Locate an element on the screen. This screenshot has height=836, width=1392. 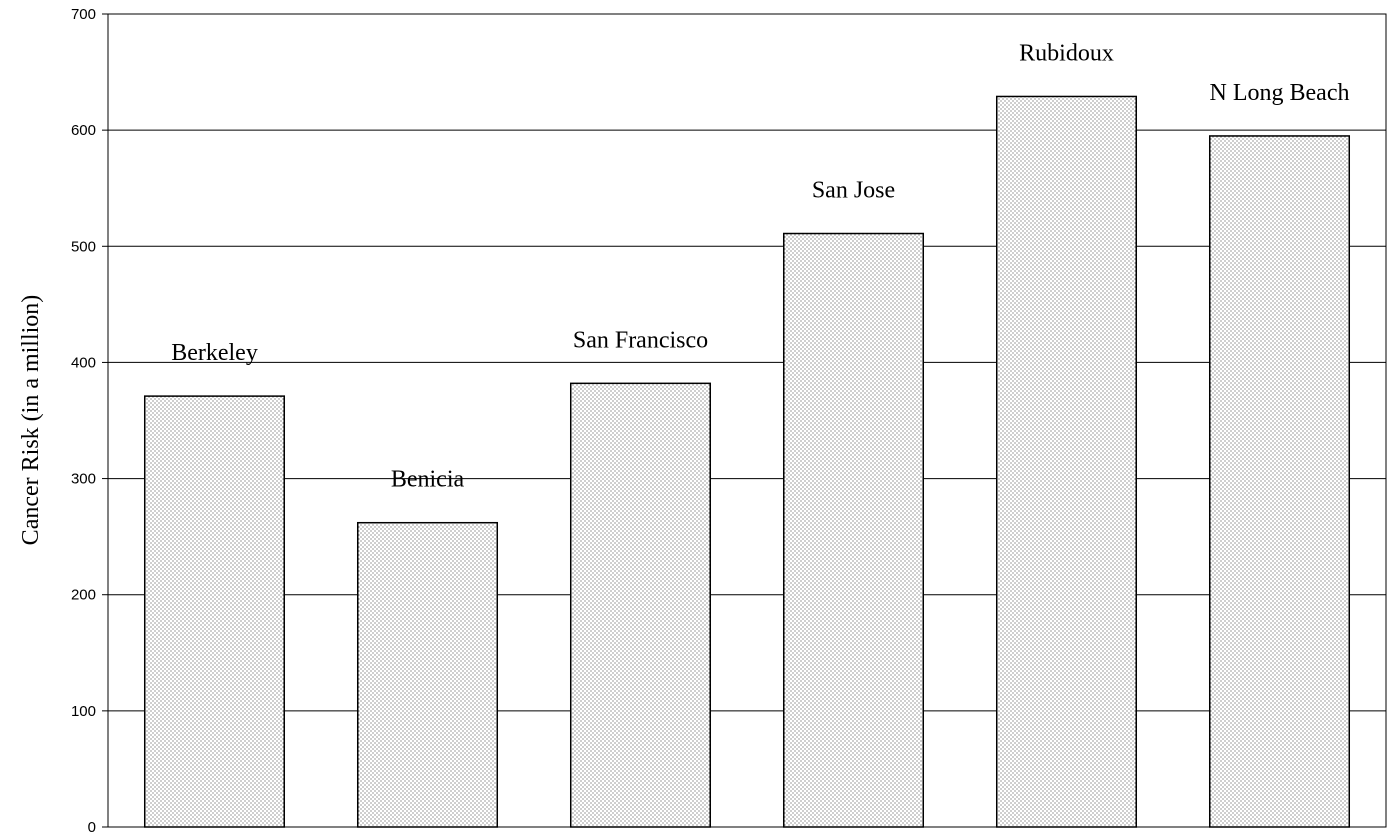
y-axis-title: Cancer Risk (in a million) is located at coordinates (31, 420).